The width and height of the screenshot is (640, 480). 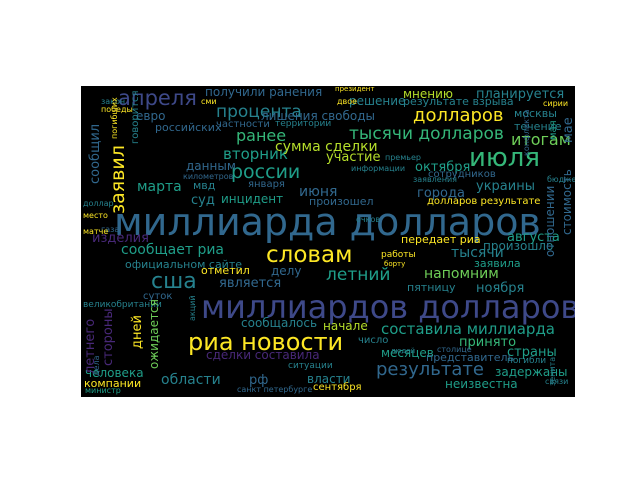 What do you see at coordinates (435, 179) in the screenshot?
I see `word: заявления` at bounding box center [435, 179].